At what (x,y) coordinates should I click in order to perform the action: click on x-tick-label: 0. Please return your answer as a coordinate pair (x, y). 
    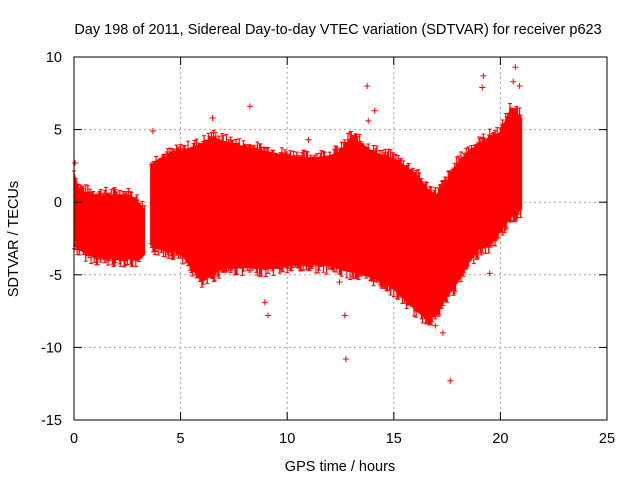
    Looking at the image, I should click on (74, 439).